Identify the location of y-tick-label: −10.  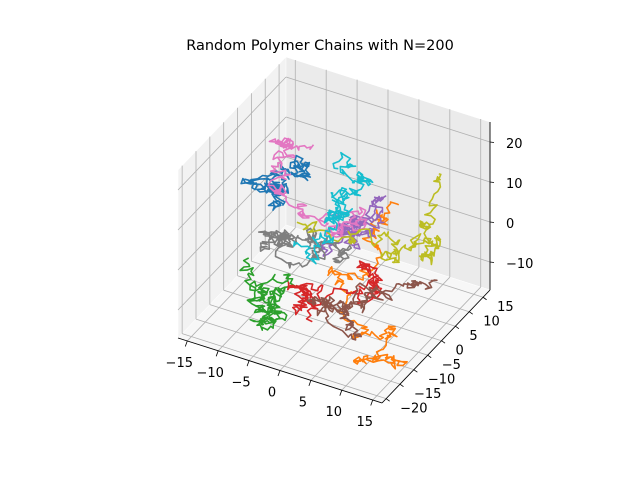
(441, 380).